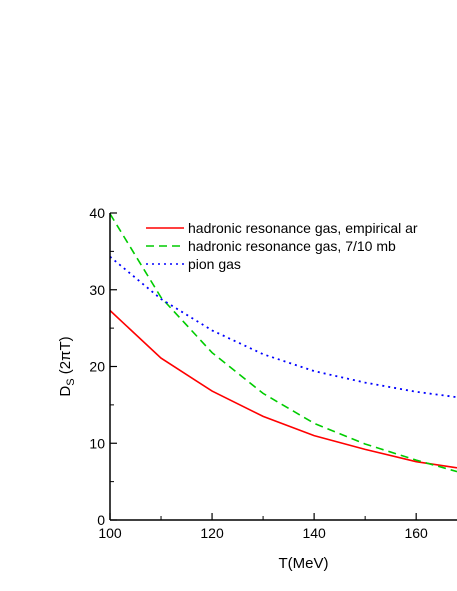 This screenshot has height=591, width=457. I want to click on x-tick-label: 140, so click(314, 533).